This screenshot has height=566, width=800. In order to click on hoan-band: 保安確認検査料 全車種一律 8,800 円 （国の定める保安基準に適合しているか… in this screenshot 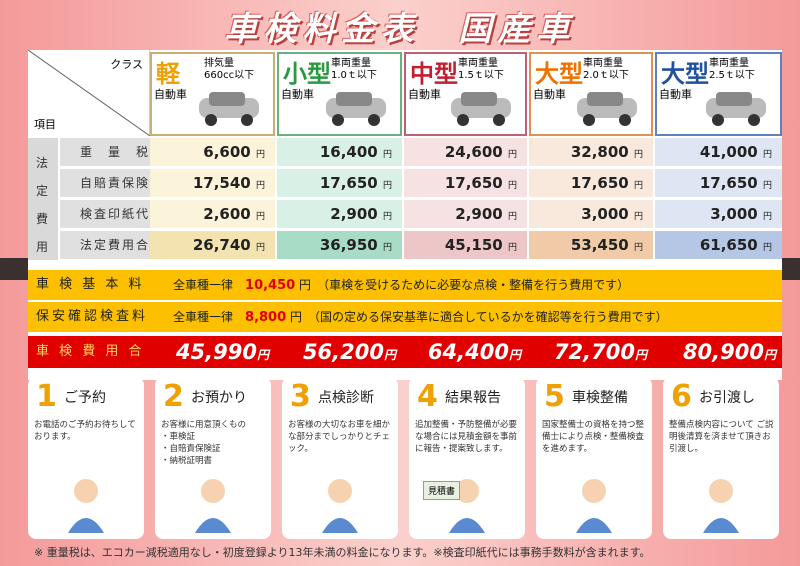, I will do `click(405, 317)`.